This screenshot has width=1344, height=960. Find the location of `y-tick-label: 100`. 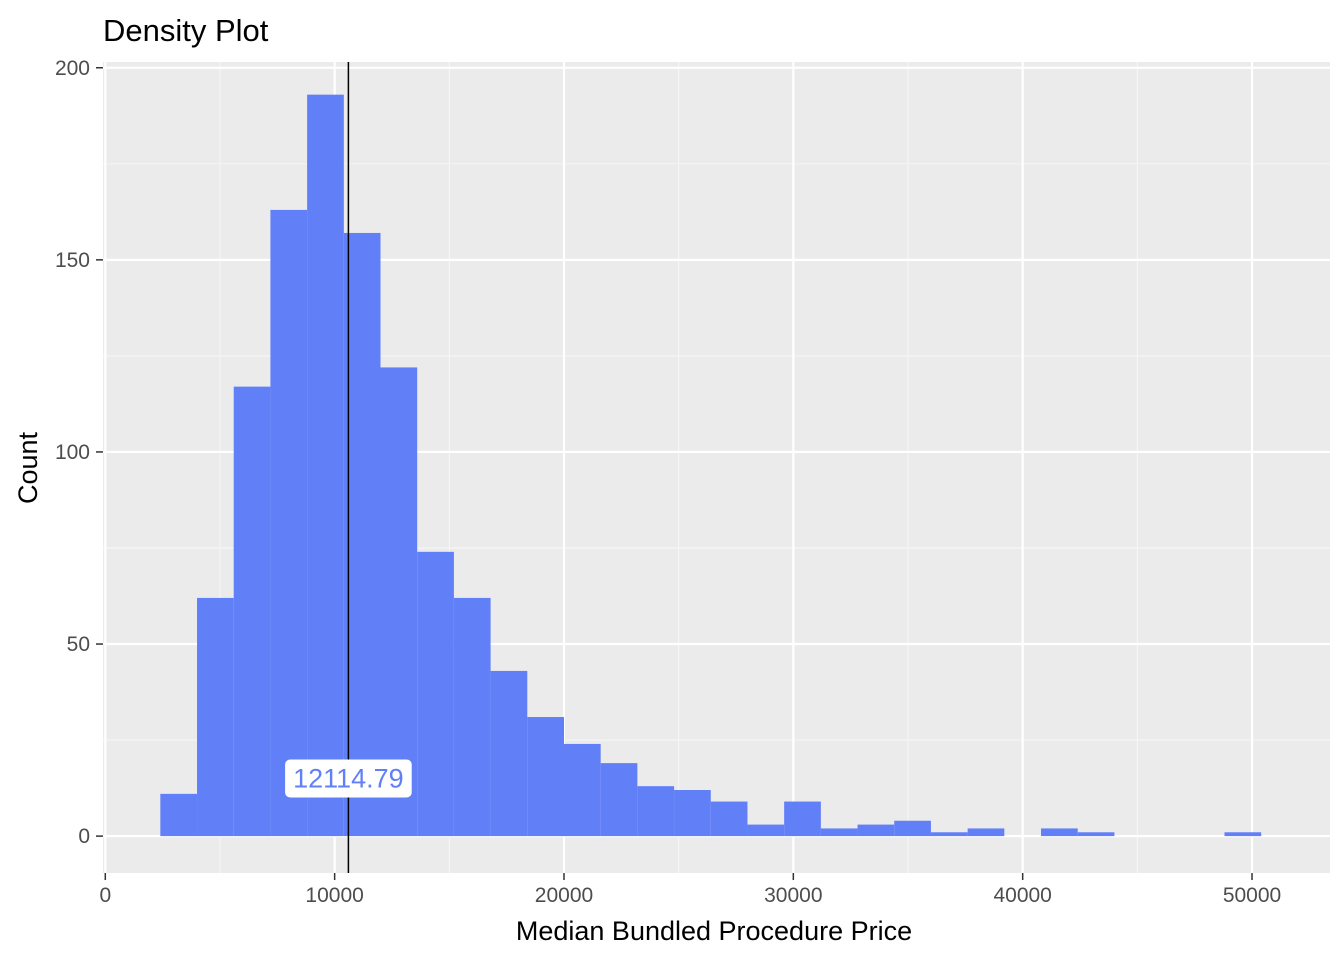

y-tick-label: 100 is located at coordinates (72, 452).